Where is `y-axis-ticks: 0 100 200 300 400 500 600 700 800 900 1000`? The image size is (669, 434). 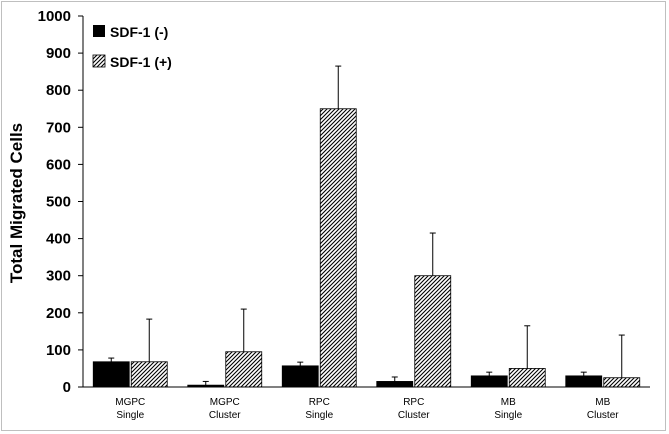
y-axis-ticks: 0 100 200 300 400 500 600 700 800 900 1000 is located at coordinates (60, 202).